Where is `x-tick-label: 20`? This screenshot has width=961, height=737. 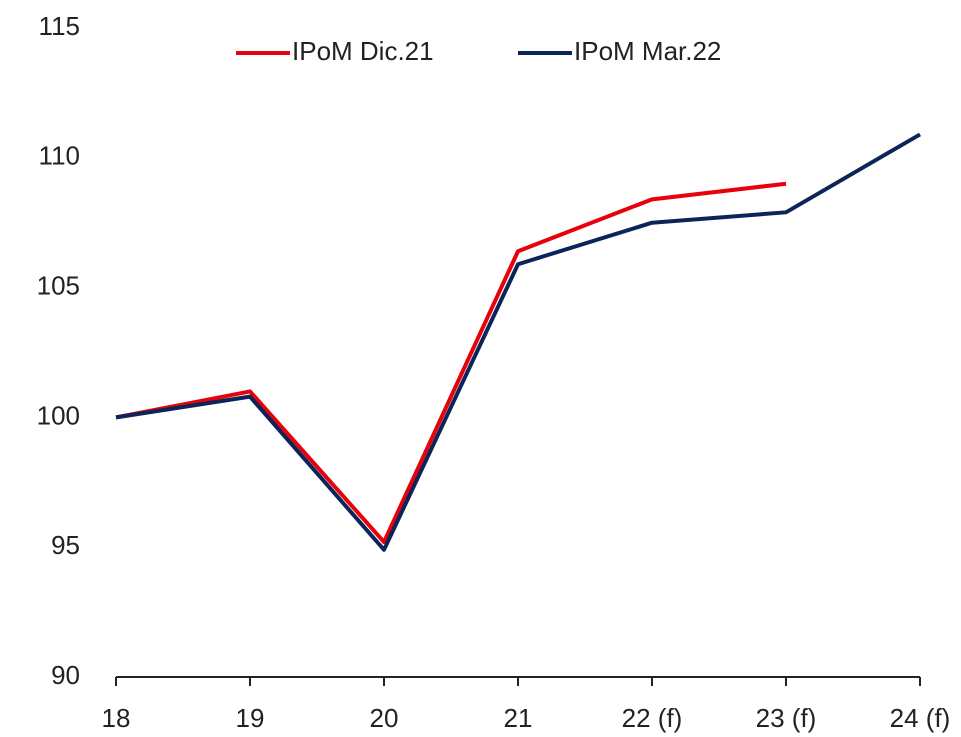 x-tick-label: 20 is located at coordinates (384, 718).